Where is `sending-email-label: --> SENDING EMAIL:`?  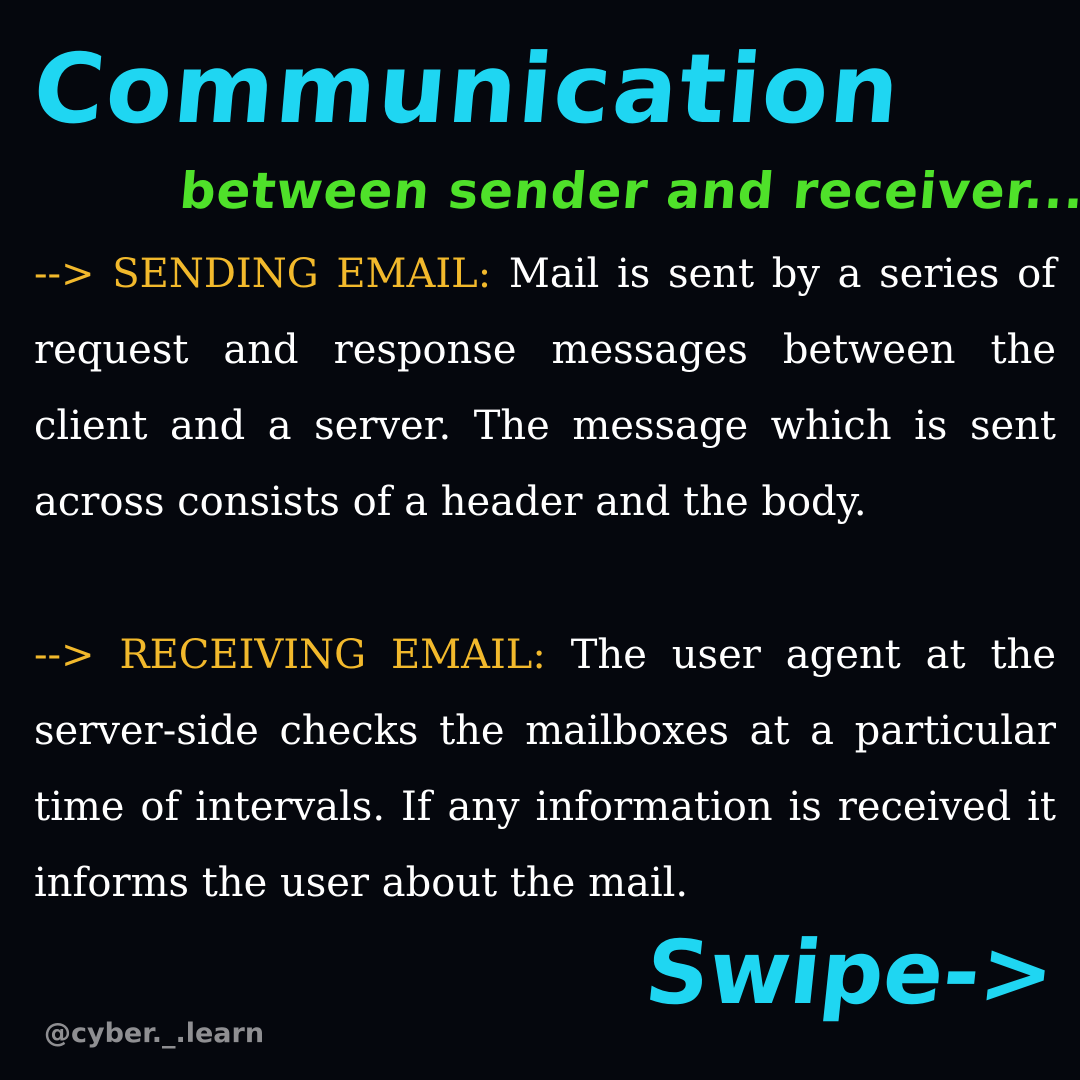
sending-email-label: --> SENDING EMAIL: is located at coordinates (262, 274).